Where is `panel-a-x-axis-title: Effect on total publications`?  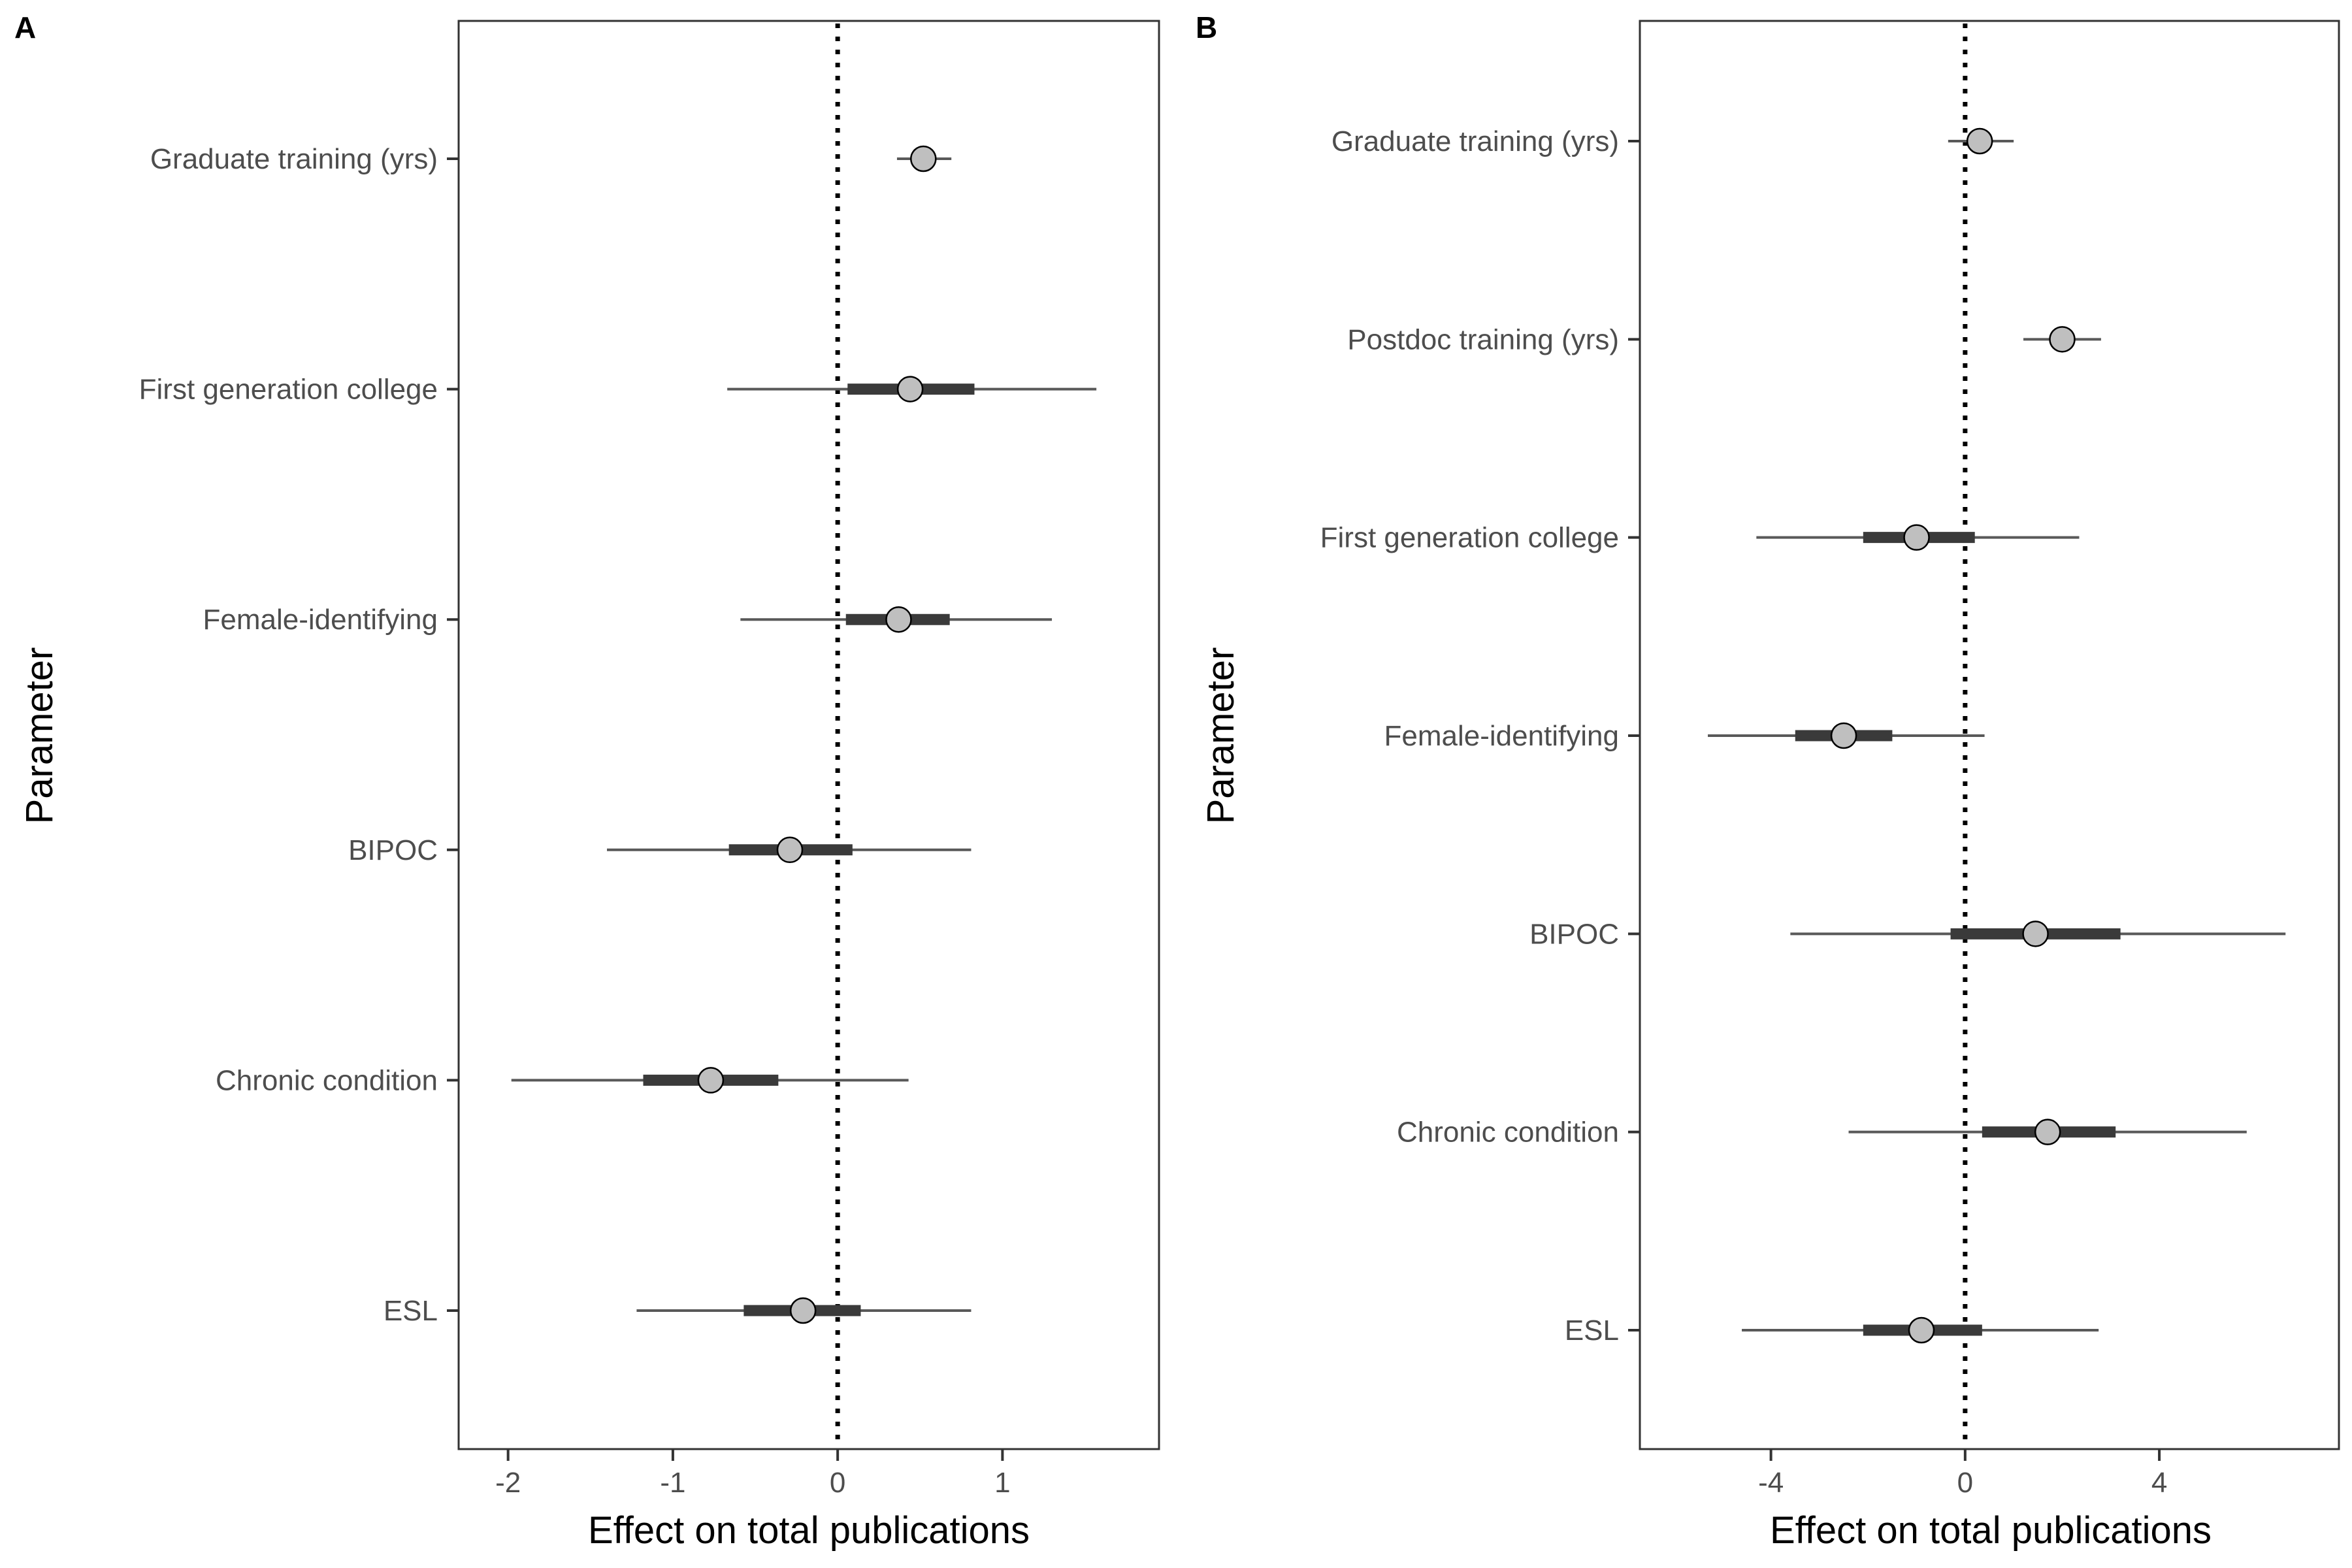 panel-a-x-axis-title: Effect on total publications is located at coordinates (809, 1530).